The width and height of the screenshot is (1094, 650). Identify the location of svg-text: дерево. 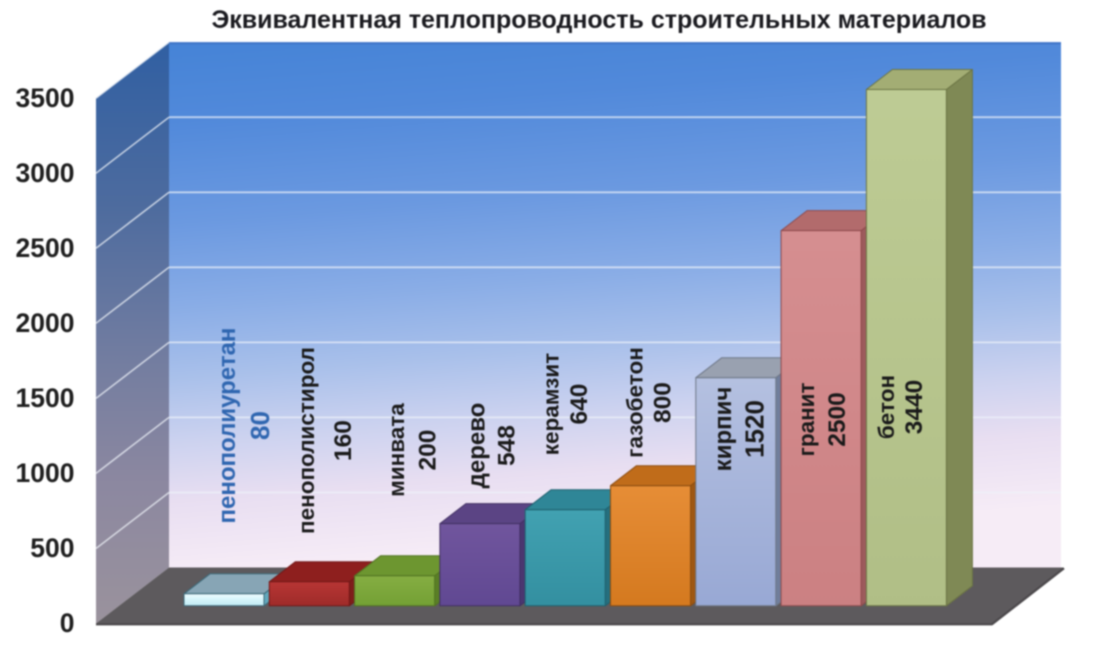
(477, 446).